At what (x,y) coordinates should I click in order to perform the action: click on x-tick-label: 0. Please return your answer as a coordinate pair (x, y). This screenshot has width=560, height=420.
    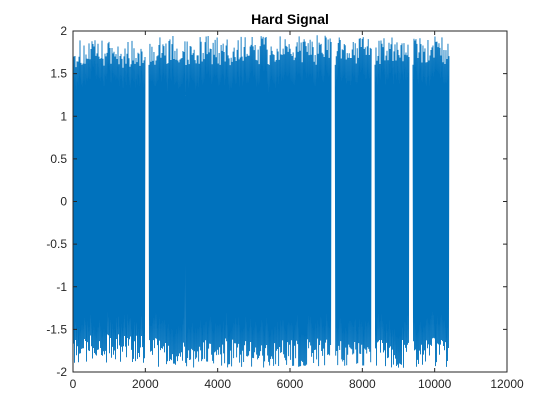
    Looking at the image, I should click on (73, 384).